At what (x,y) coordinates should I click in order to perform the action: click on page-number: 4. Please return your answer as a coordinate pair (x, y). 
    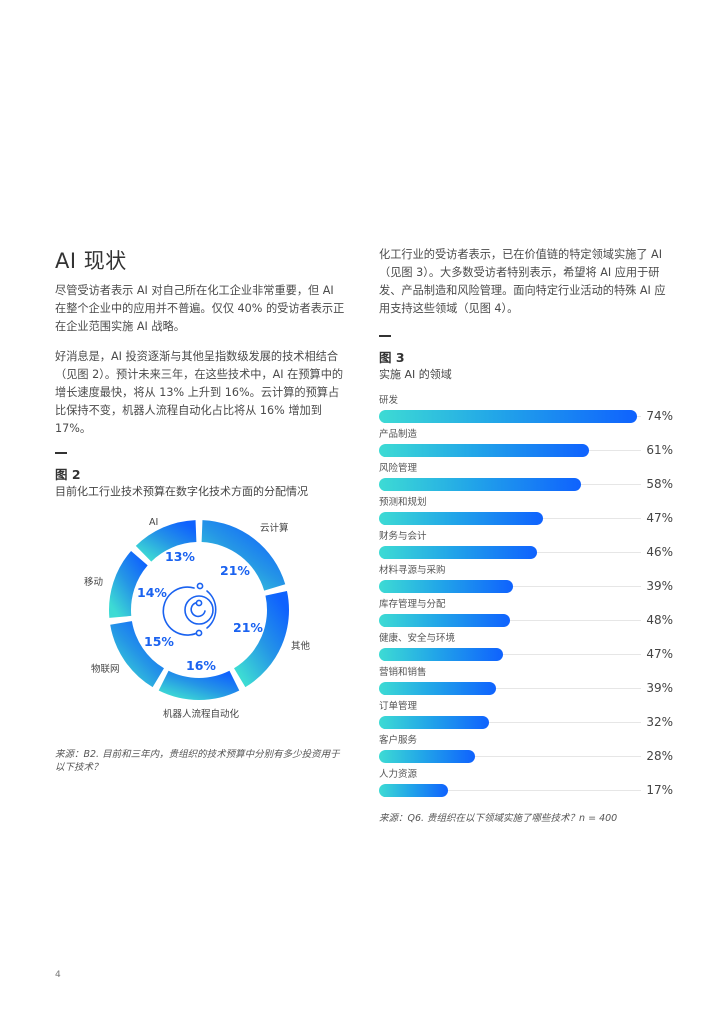
    Looking at the image, I should click on (58, 975).